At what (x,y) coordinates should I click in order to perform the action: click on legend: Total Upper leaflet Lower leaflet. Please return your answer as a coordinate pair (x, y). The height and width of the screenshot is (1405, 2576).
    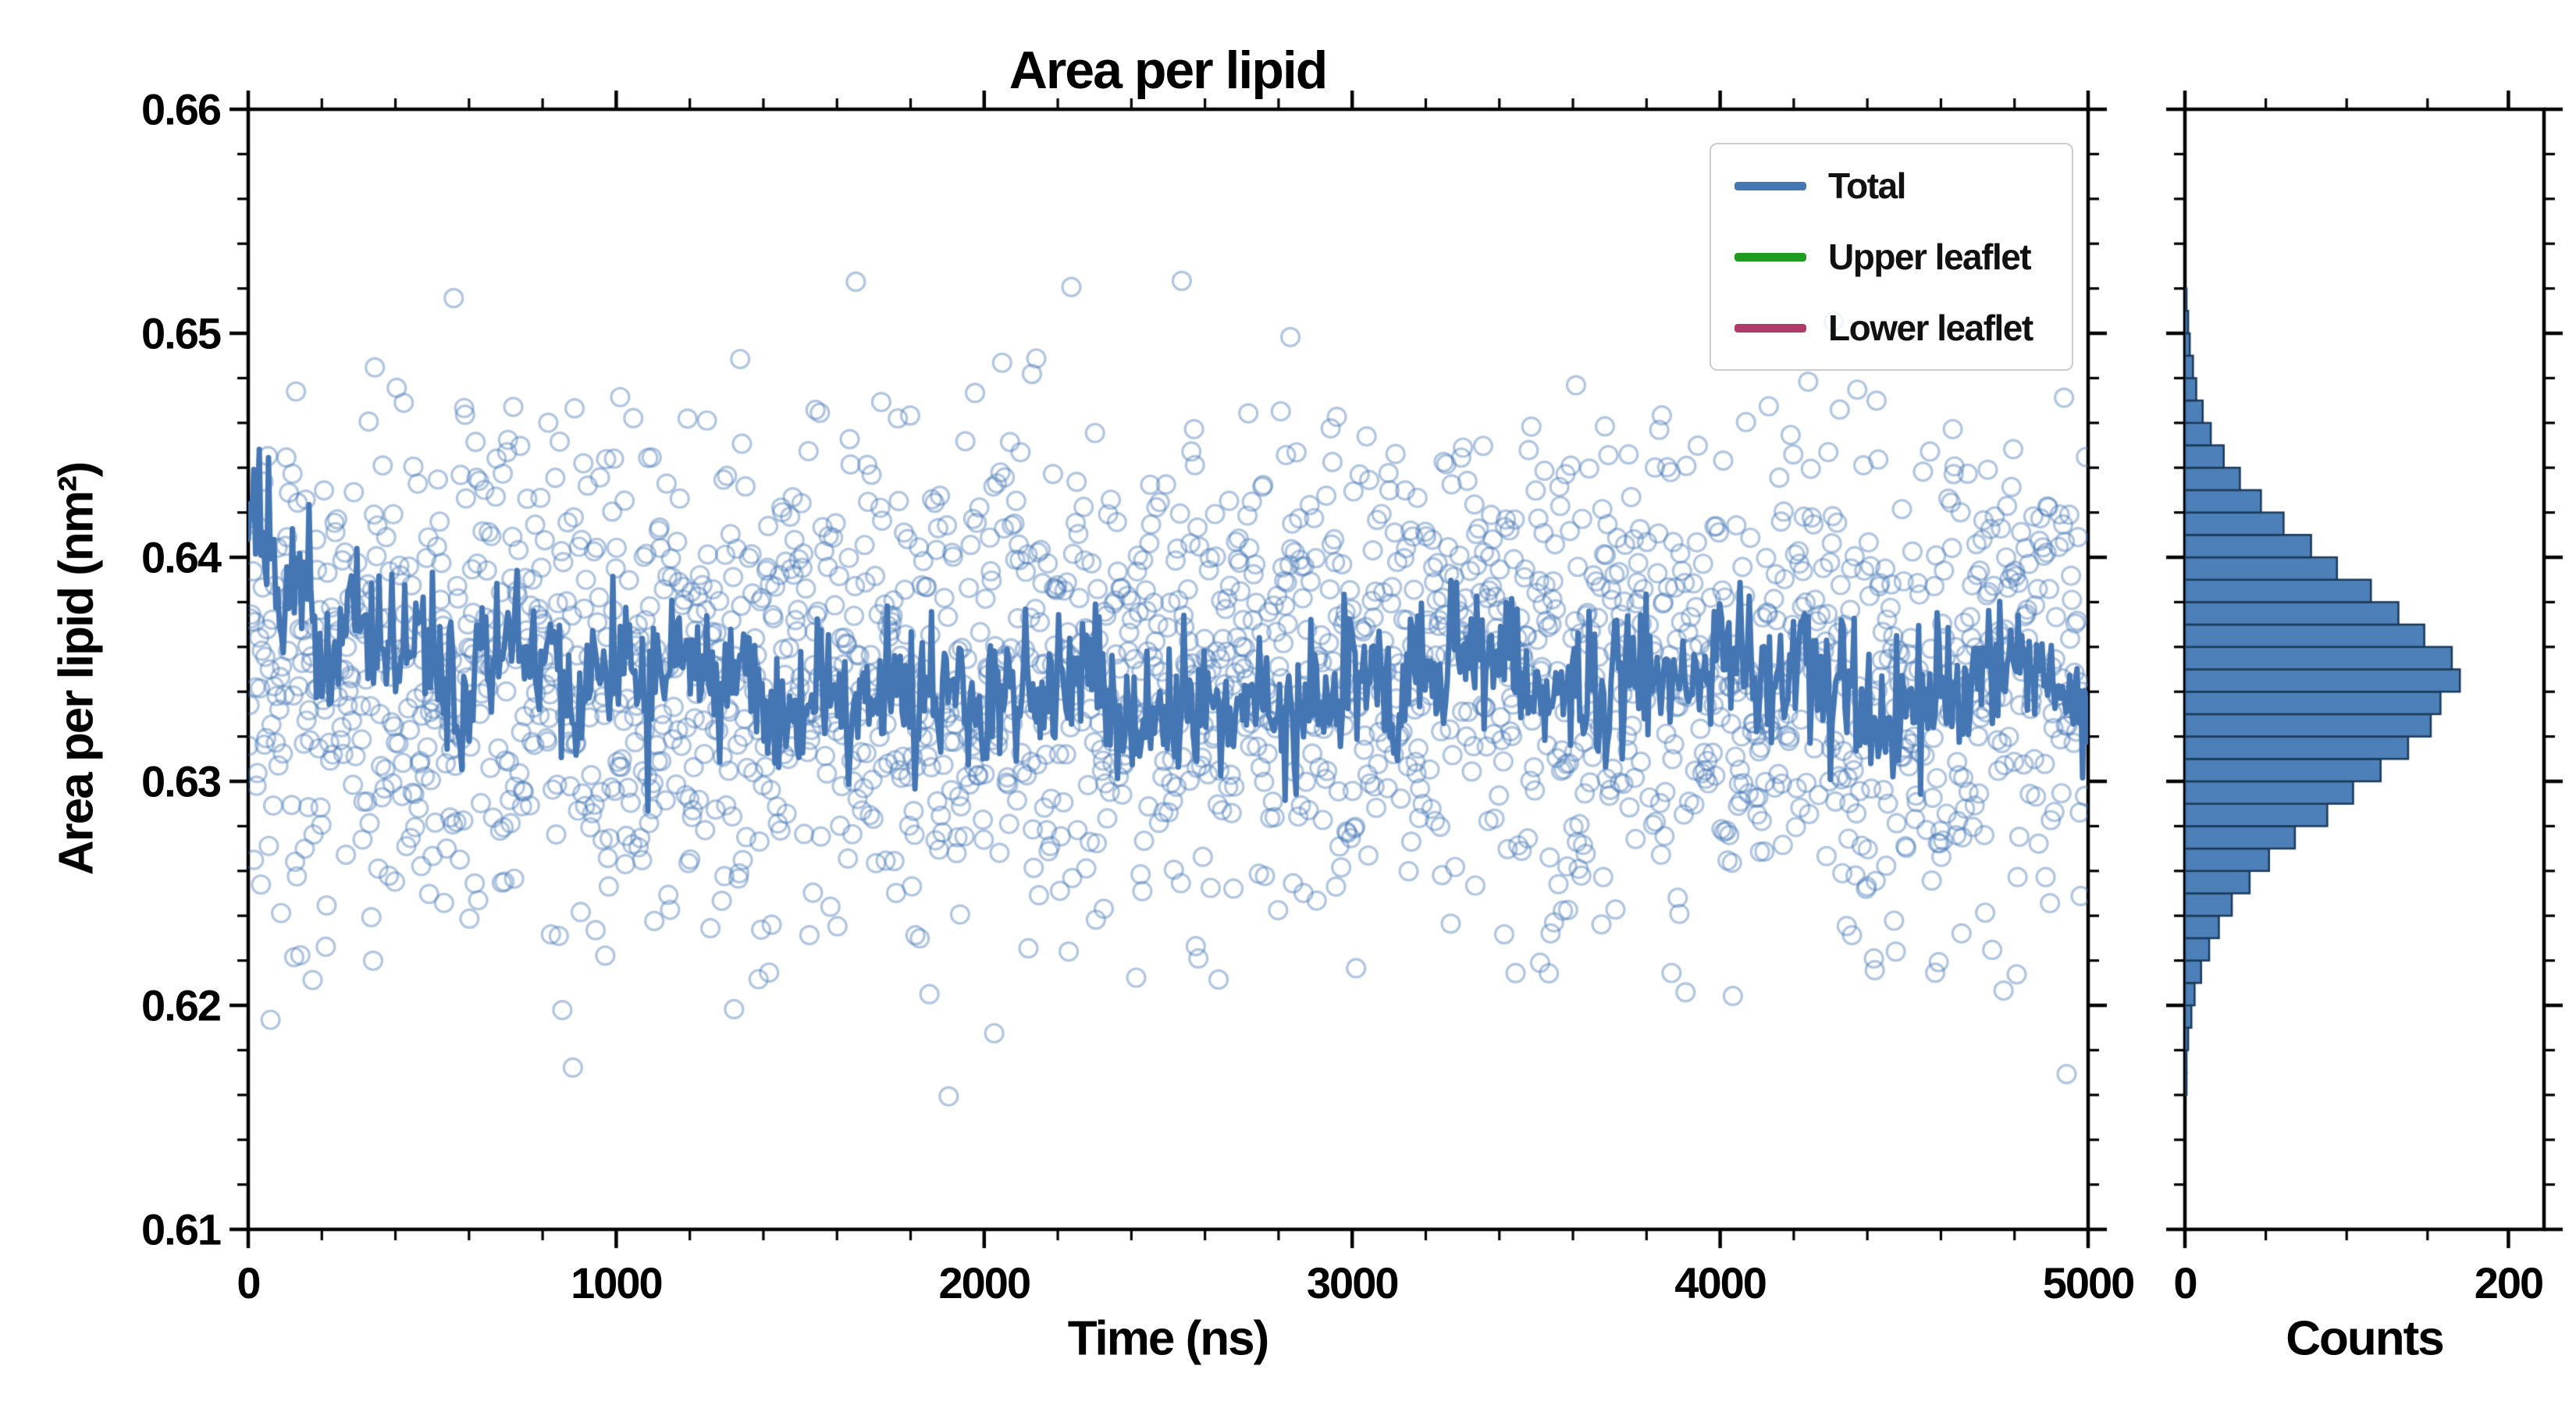
    Looking at the image, I should click on (1891, 257).